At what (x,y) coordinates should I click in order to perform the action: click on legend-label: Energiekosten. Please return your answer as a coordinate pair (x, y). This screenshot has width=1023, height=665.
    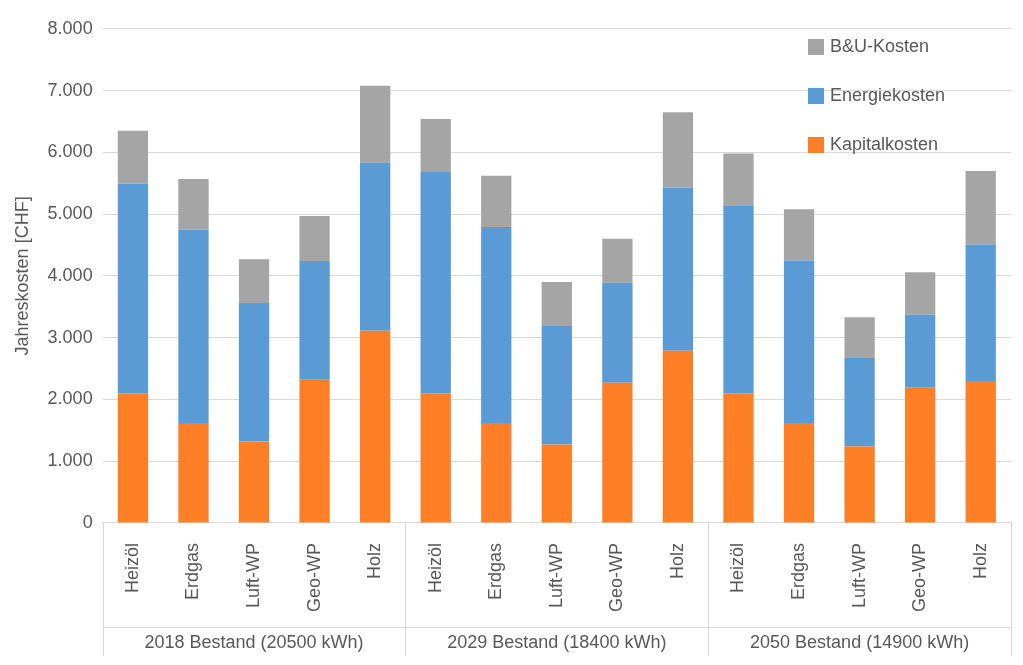
    Looking at the image, I should click on (887, 95).